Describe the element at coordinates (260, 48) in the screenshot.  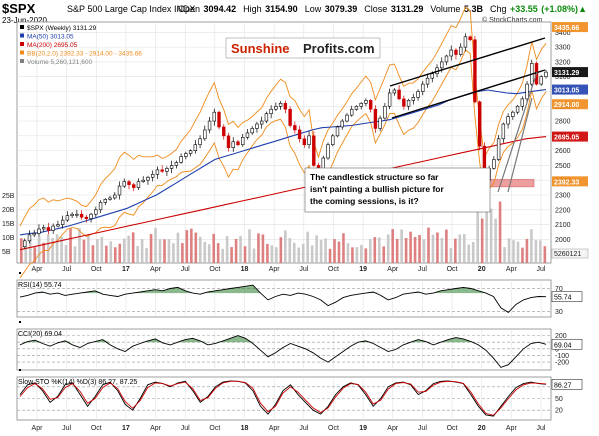
I see `logo-part-1: Sunshine` at that location.